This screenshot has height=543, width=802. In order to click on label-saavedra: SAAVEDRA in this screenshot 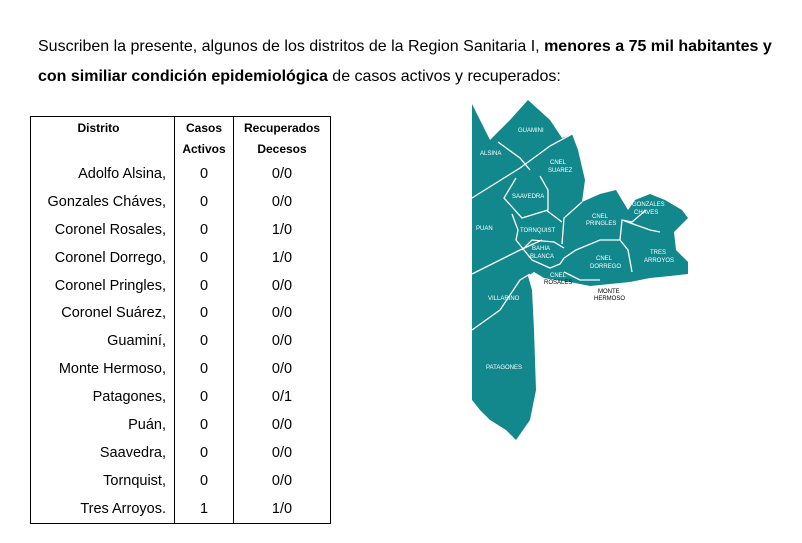, I will do `click(528, 197)`.